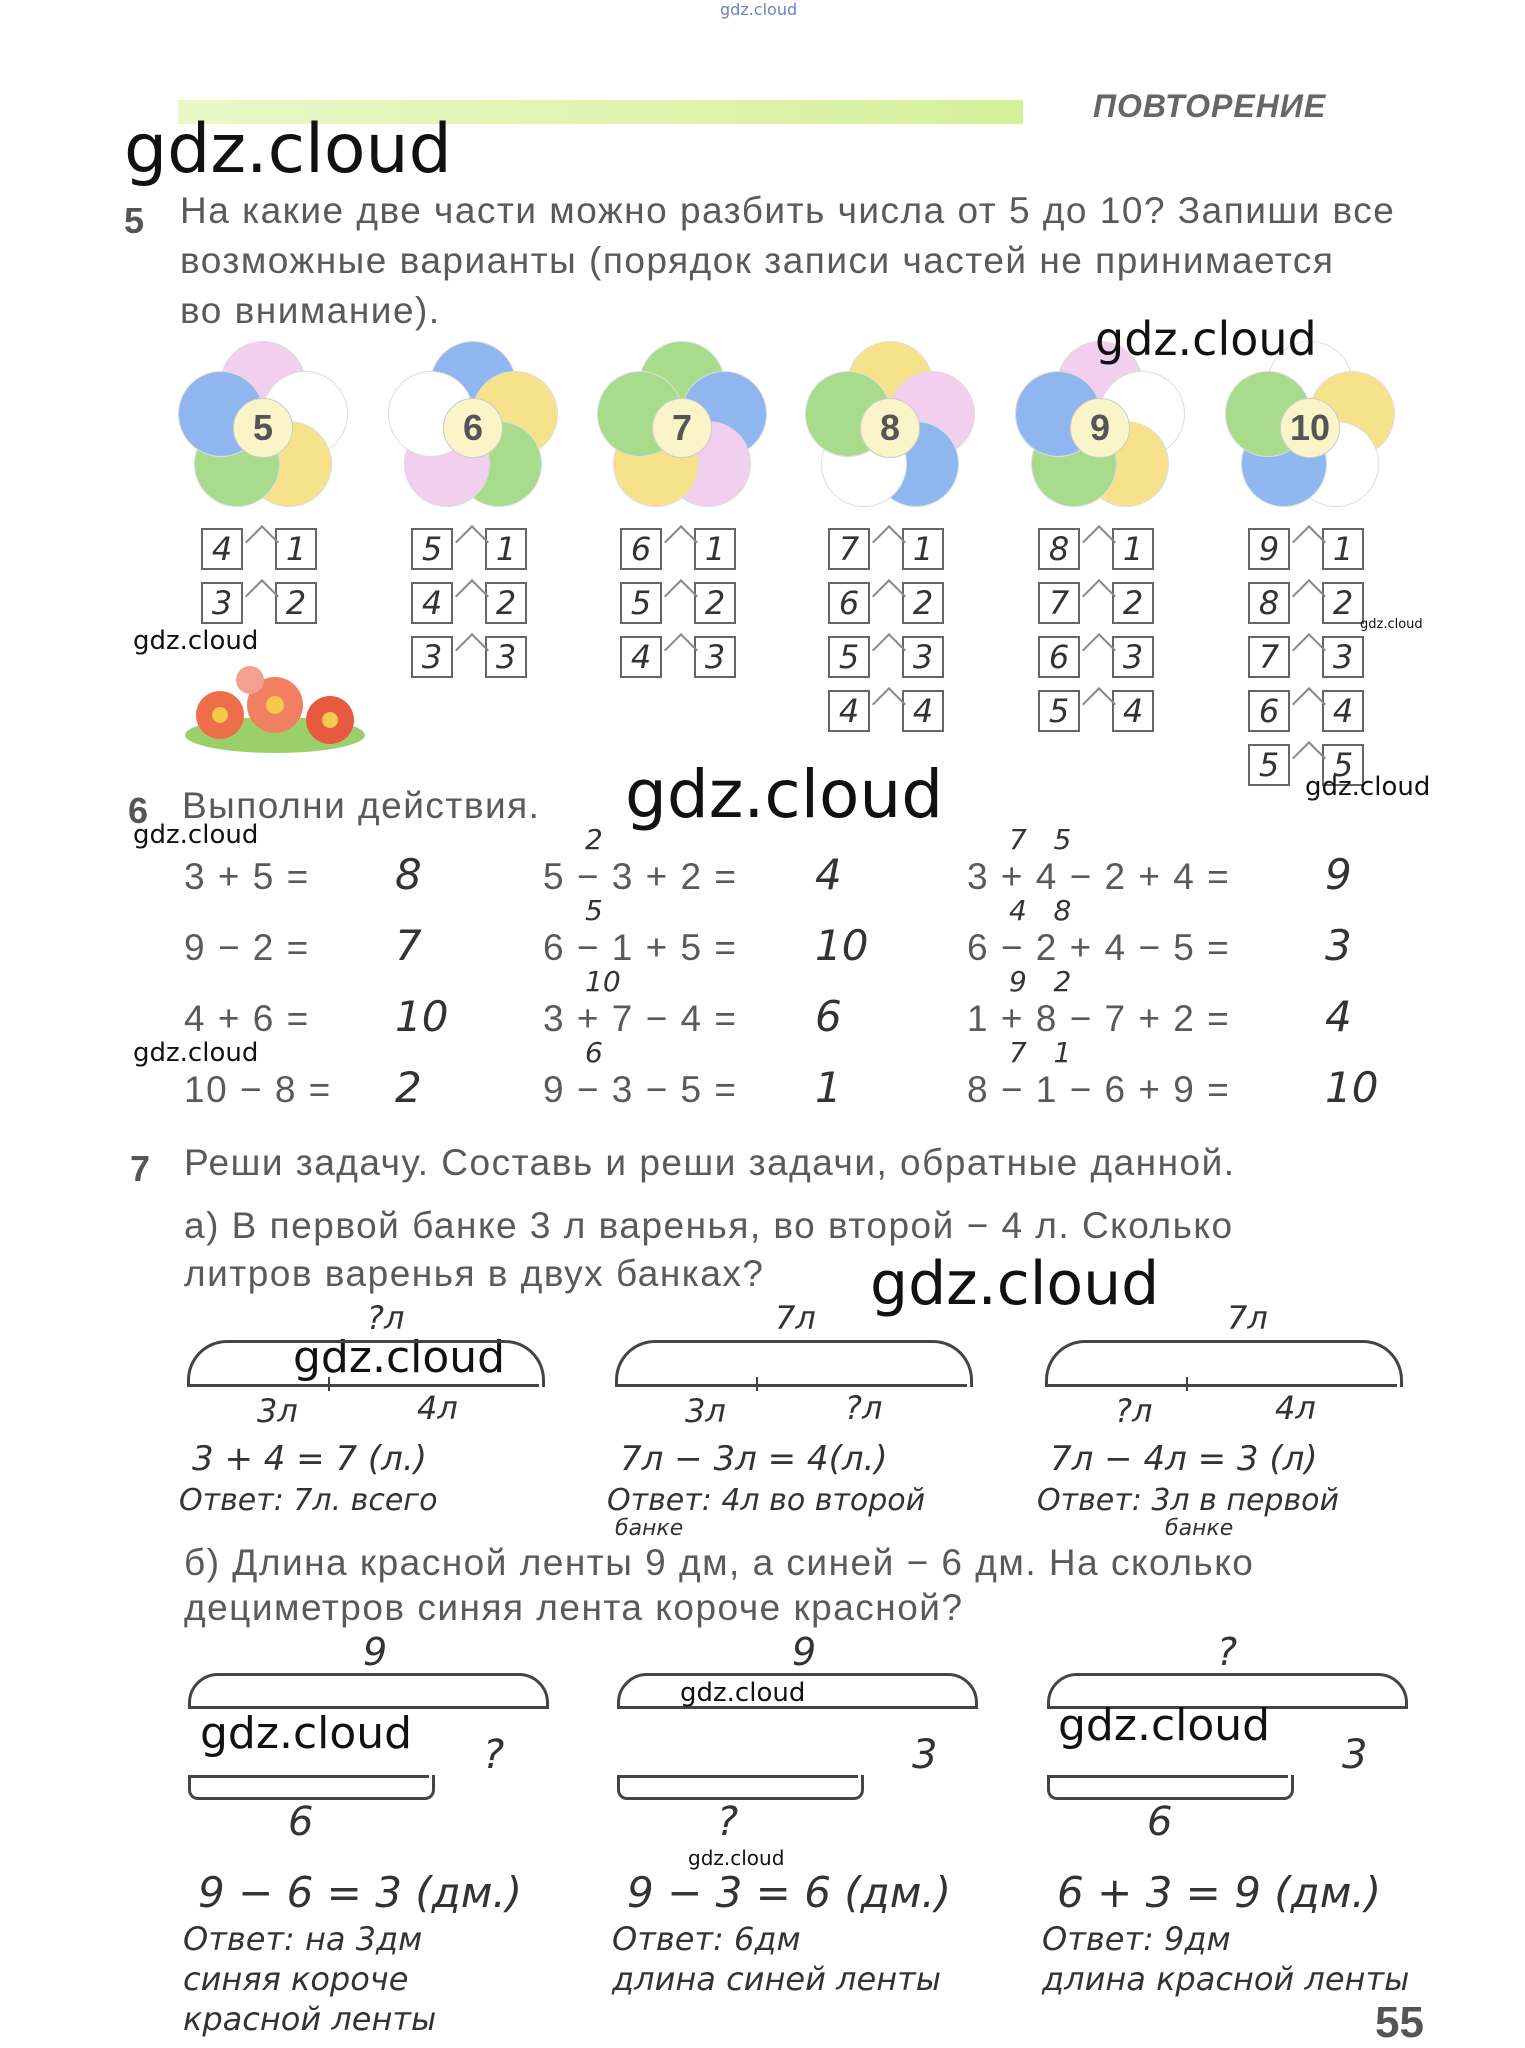  What do you see at coordinates (706, 1939) in the screenshot?
I see `answer-line: Ответ: 6дм` at bounding box center [706, 1939].